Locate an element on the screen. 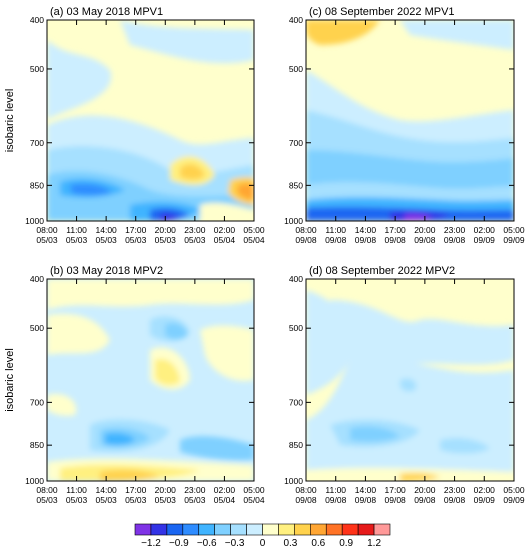 Image resolution: width=525 pixels, height=550 pixels. colorbar-label: 0.6 is located at coordinates (318, 543).